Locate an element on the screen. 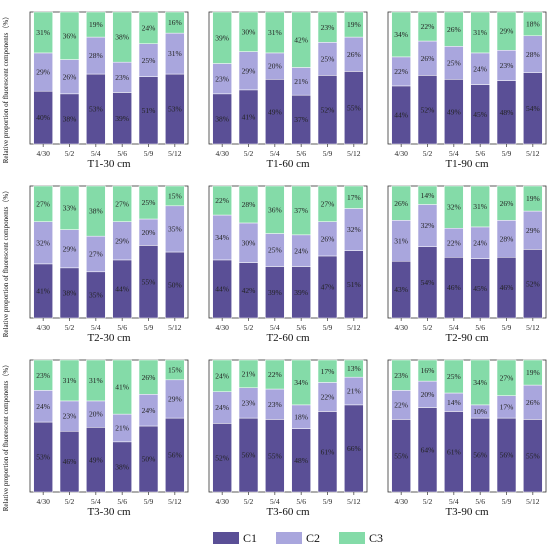 This screenshot has height=550, width=550. data-label-c3: 14% is located at coordinates (428, 195).